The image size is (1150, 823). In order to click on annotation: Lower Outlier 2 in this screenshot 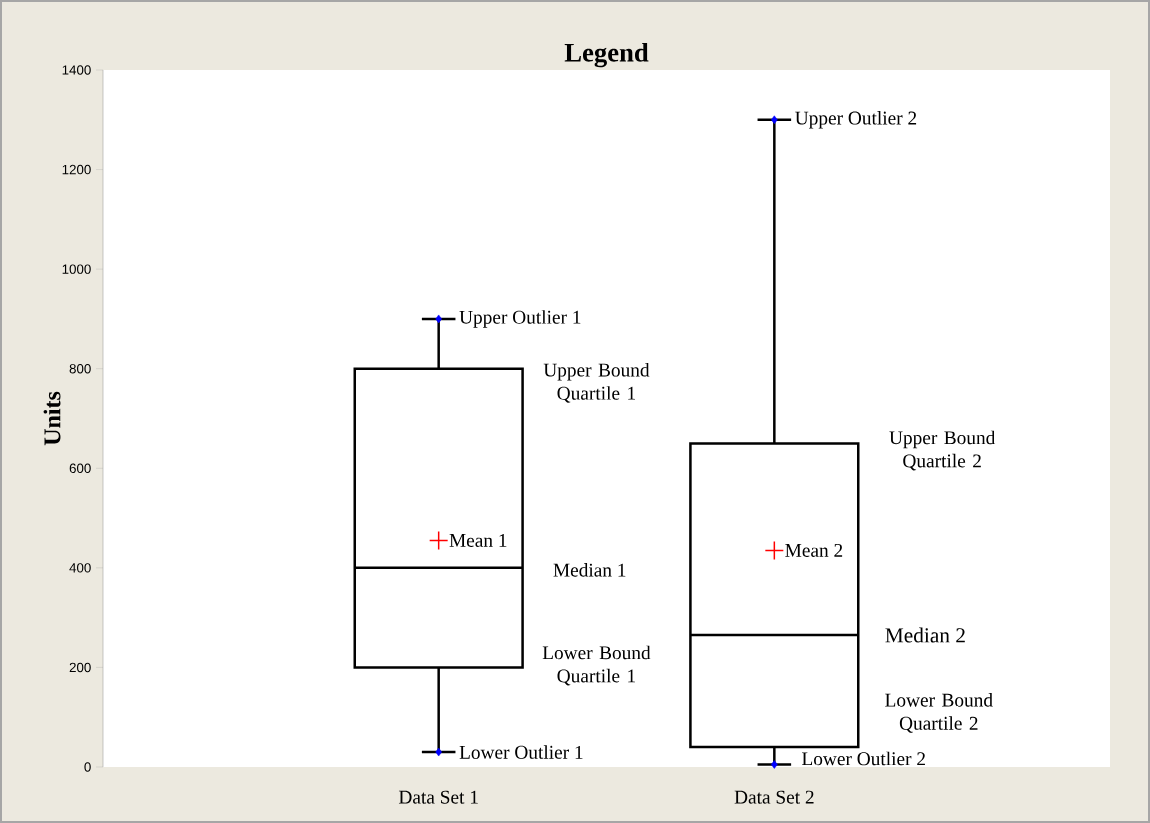, I will do `click(863, 758)`.